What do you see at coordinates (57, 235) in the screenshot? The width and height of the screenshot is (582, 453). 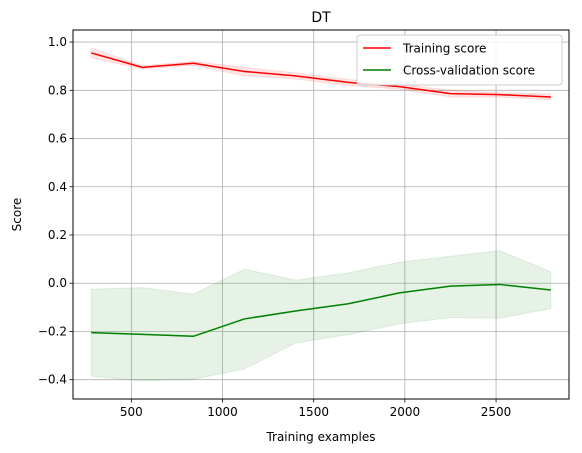 I see `y-tick-label: 0.2` at bounding box center [57, 235].